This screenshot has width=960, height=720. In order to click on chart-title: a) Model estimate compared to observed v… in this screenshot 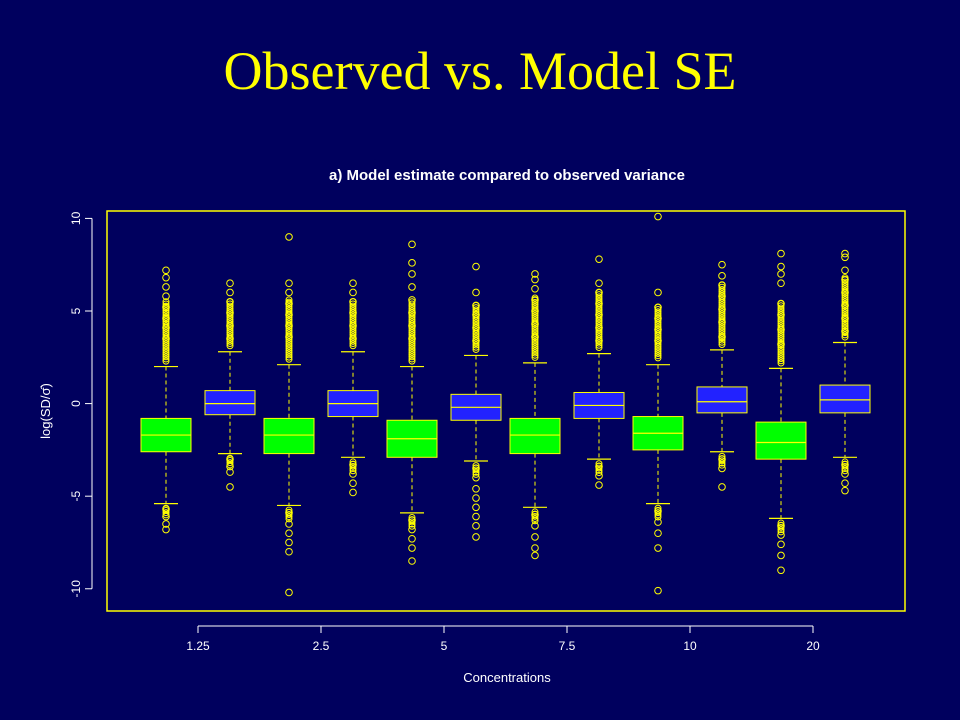, I will do `click(507, 175)`.